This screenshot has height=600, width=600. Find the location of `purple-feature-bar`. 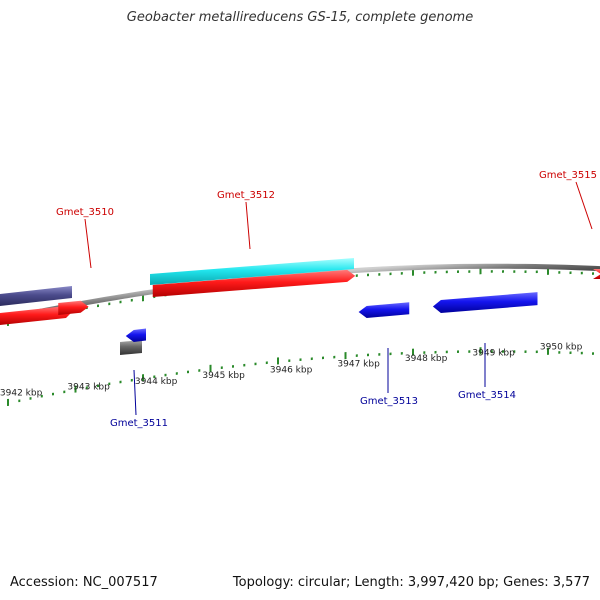

purple-feature-bar is located at coordinates (36, 296).